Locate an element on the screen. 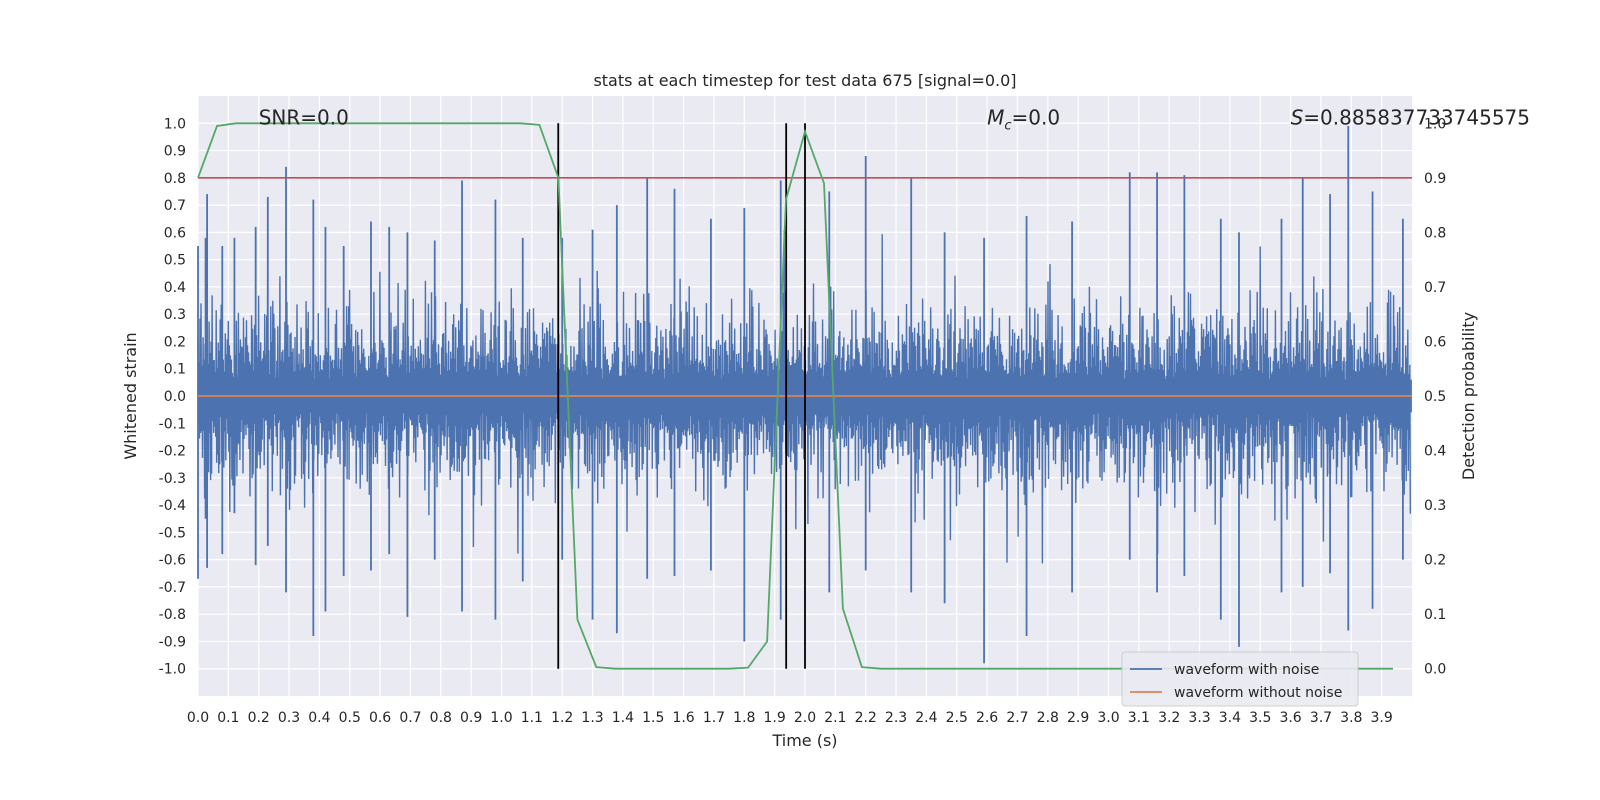 This screenshot has width=1600, height=800. x-tick-label: 1.3 is located at coordinates (592, 718).